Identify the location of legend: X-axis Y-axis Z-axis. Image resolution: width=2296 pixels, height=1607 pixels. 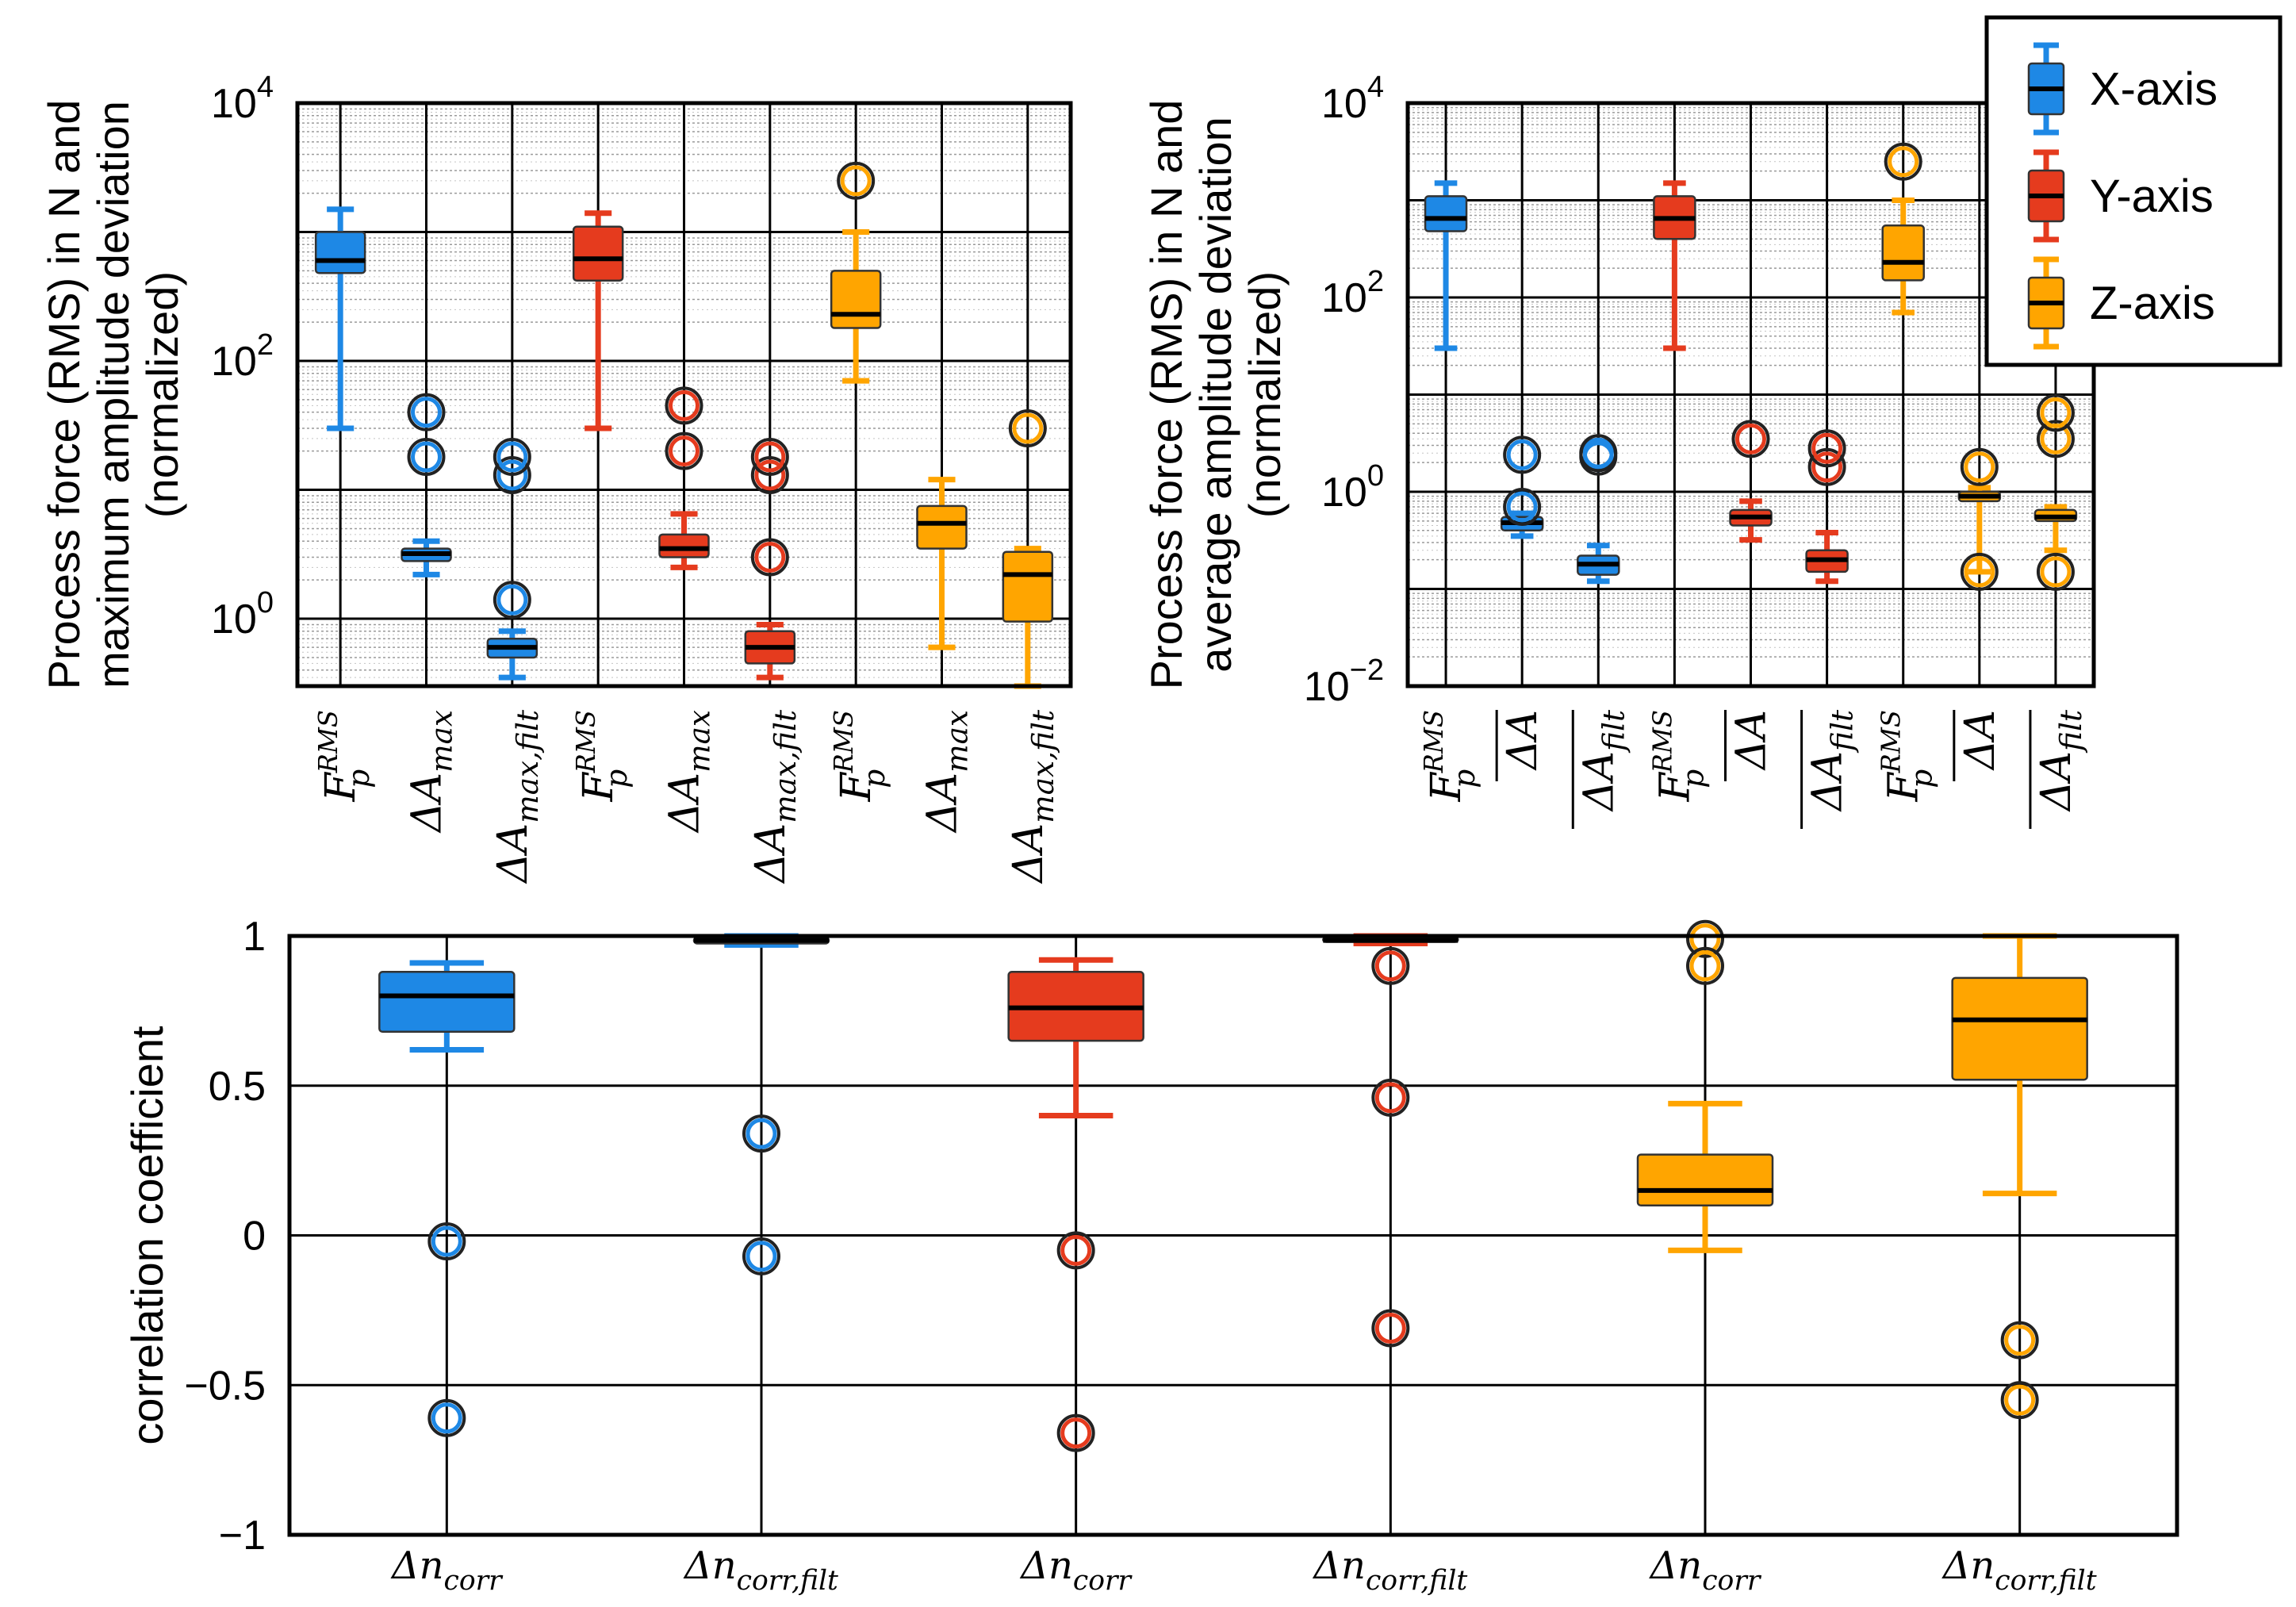
(2133, 191).